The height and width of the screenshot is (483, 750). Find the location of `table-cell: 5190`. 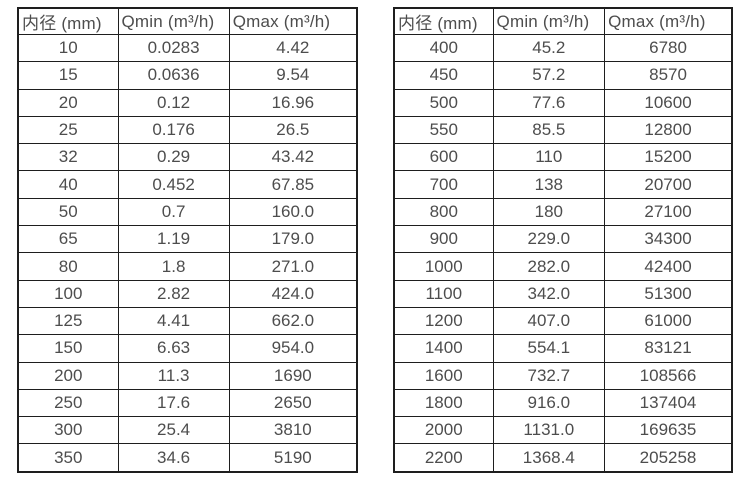

table-cell: 5190 is located at coordinates (293, 458).